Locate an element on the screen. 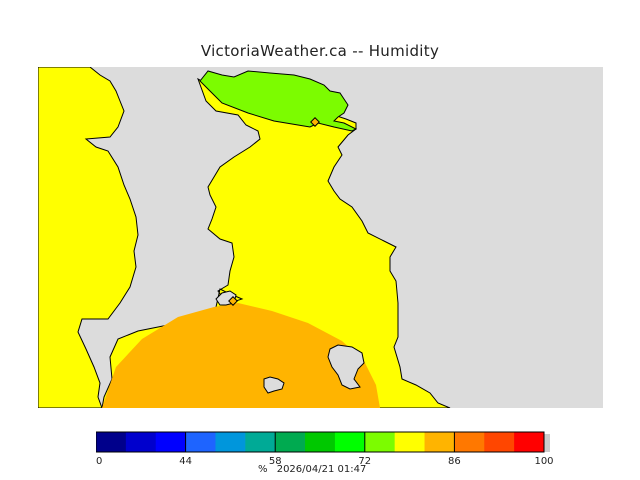 The image size is (640, 480). scale-tick-label: 86 is located at coordinates (454, 460).